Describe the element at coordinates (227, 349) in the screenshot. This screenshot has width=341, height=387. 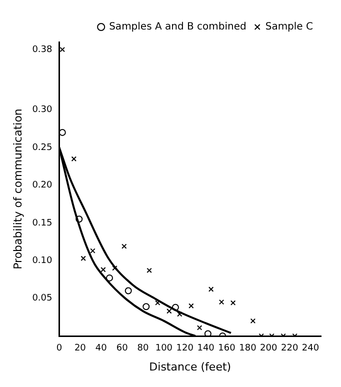
I see `x-tick-label: 160` at that location.